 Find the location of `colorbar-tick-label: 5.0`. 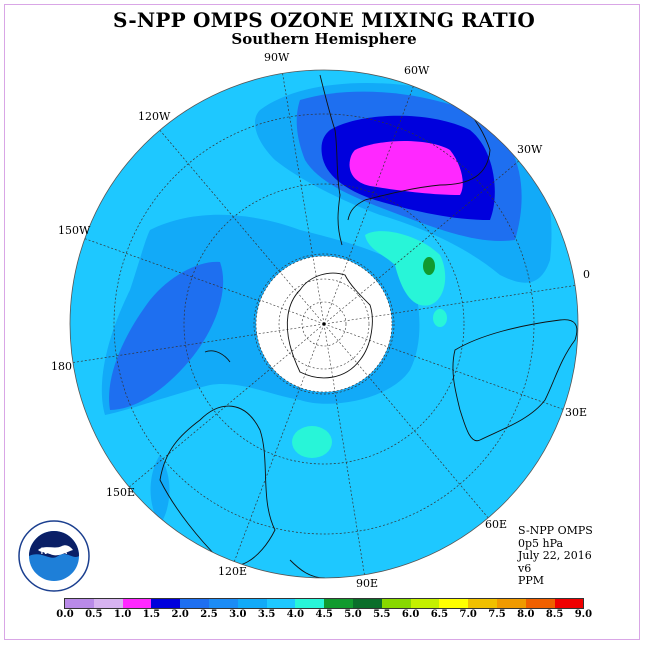

colorbar-tick-label: 5.0 is located at coordinates (353, 614).